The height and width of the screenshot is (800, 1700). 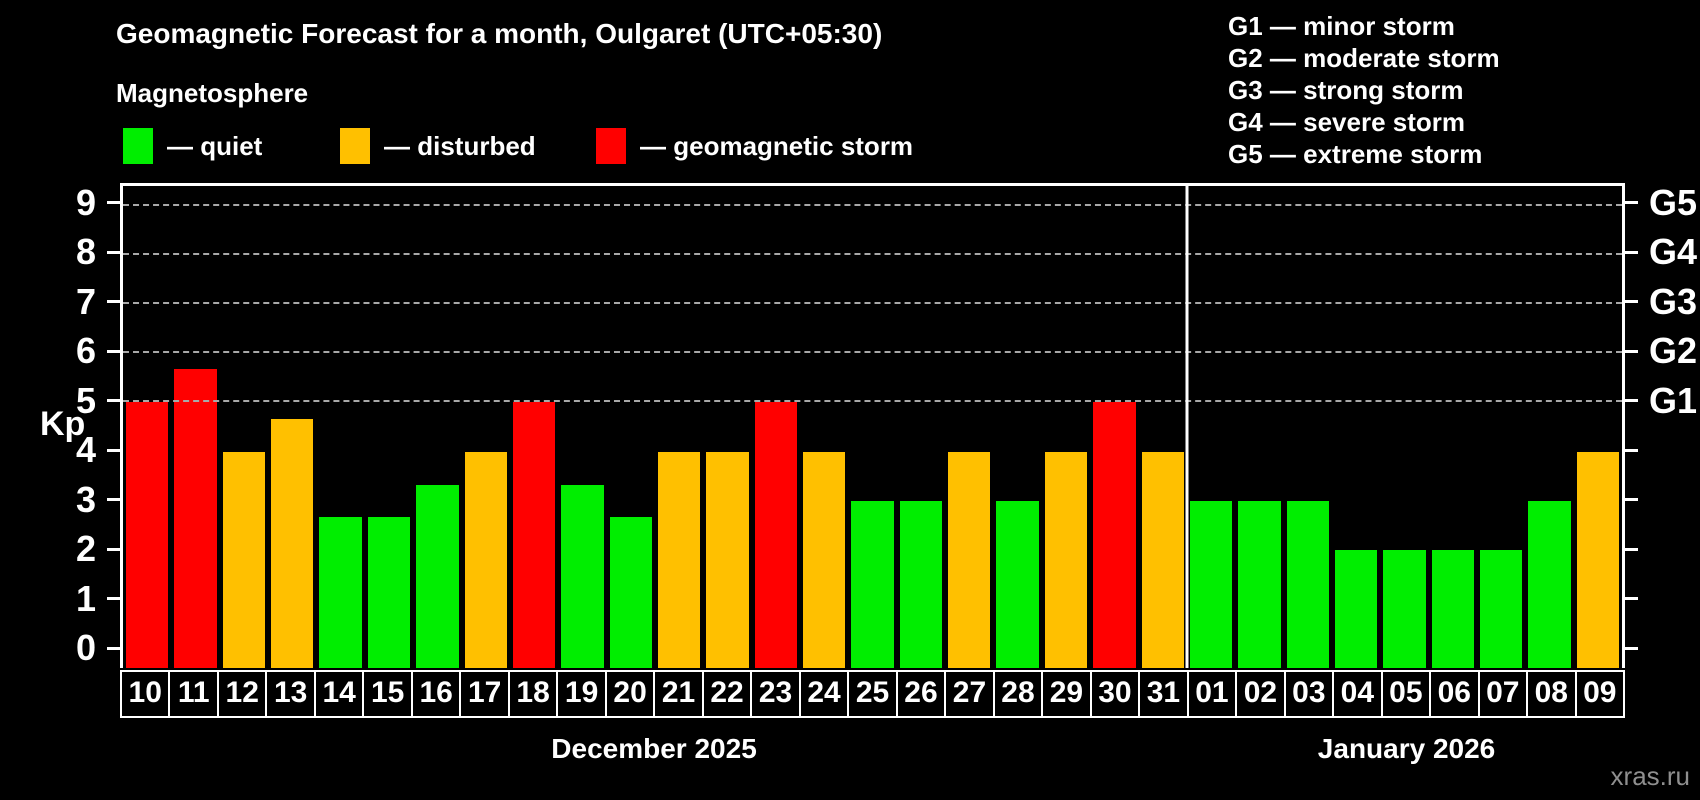 What do you see at coordinates (138, 146) in the screenshot?
I see `legend-swatch-quiet` at bounding box center [138, 146].